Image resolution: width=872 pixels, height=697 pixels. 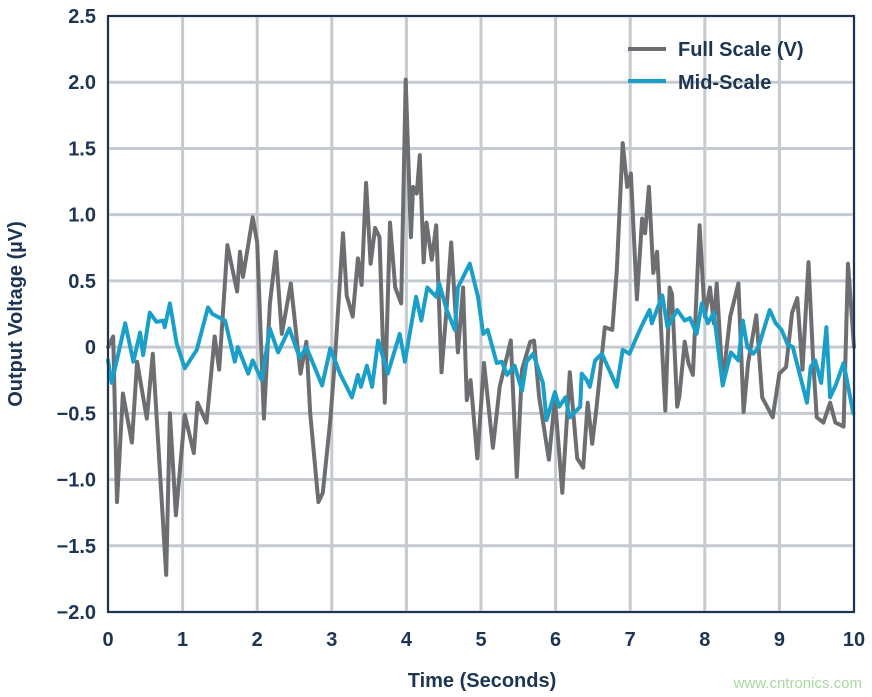 What do you see at coordinates (76, 481) in the screenshot?
I see `y-tick-label: −1.0` at bounding box center [76, 481].